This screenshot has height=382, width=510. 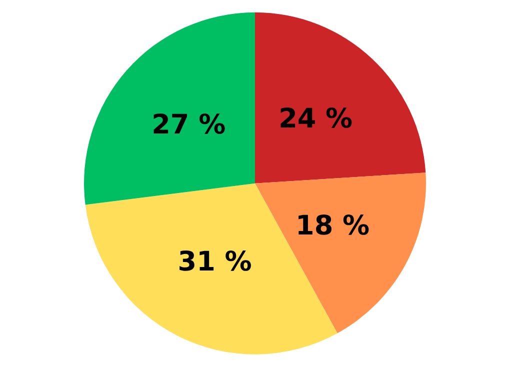 What do you see at coordinates (189, 124) in the screenshot?
I see `data-label: 27 %` at bounding box center [189, 124].